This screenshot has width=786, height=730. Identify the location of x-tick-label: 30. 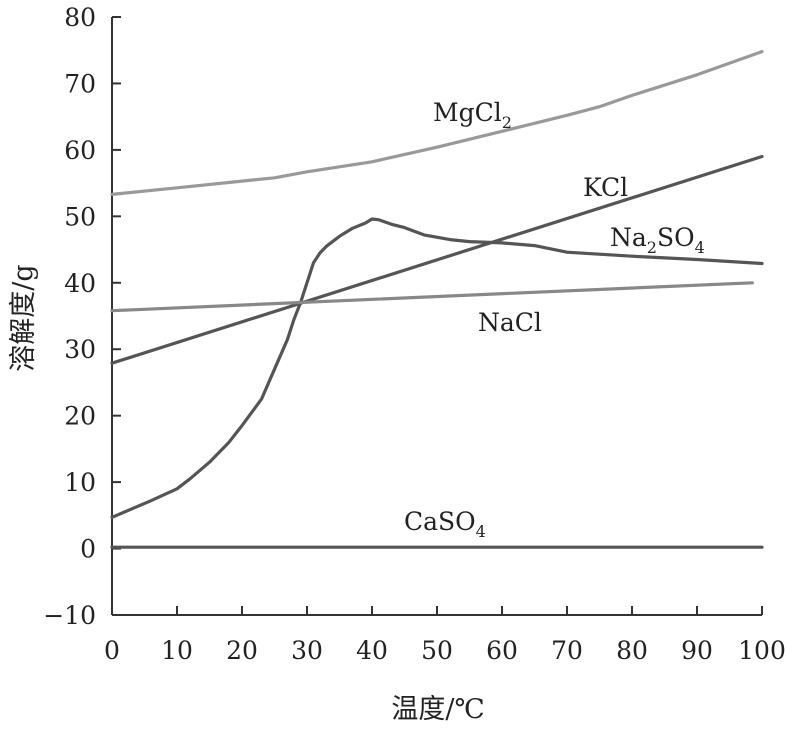
(307, 650).